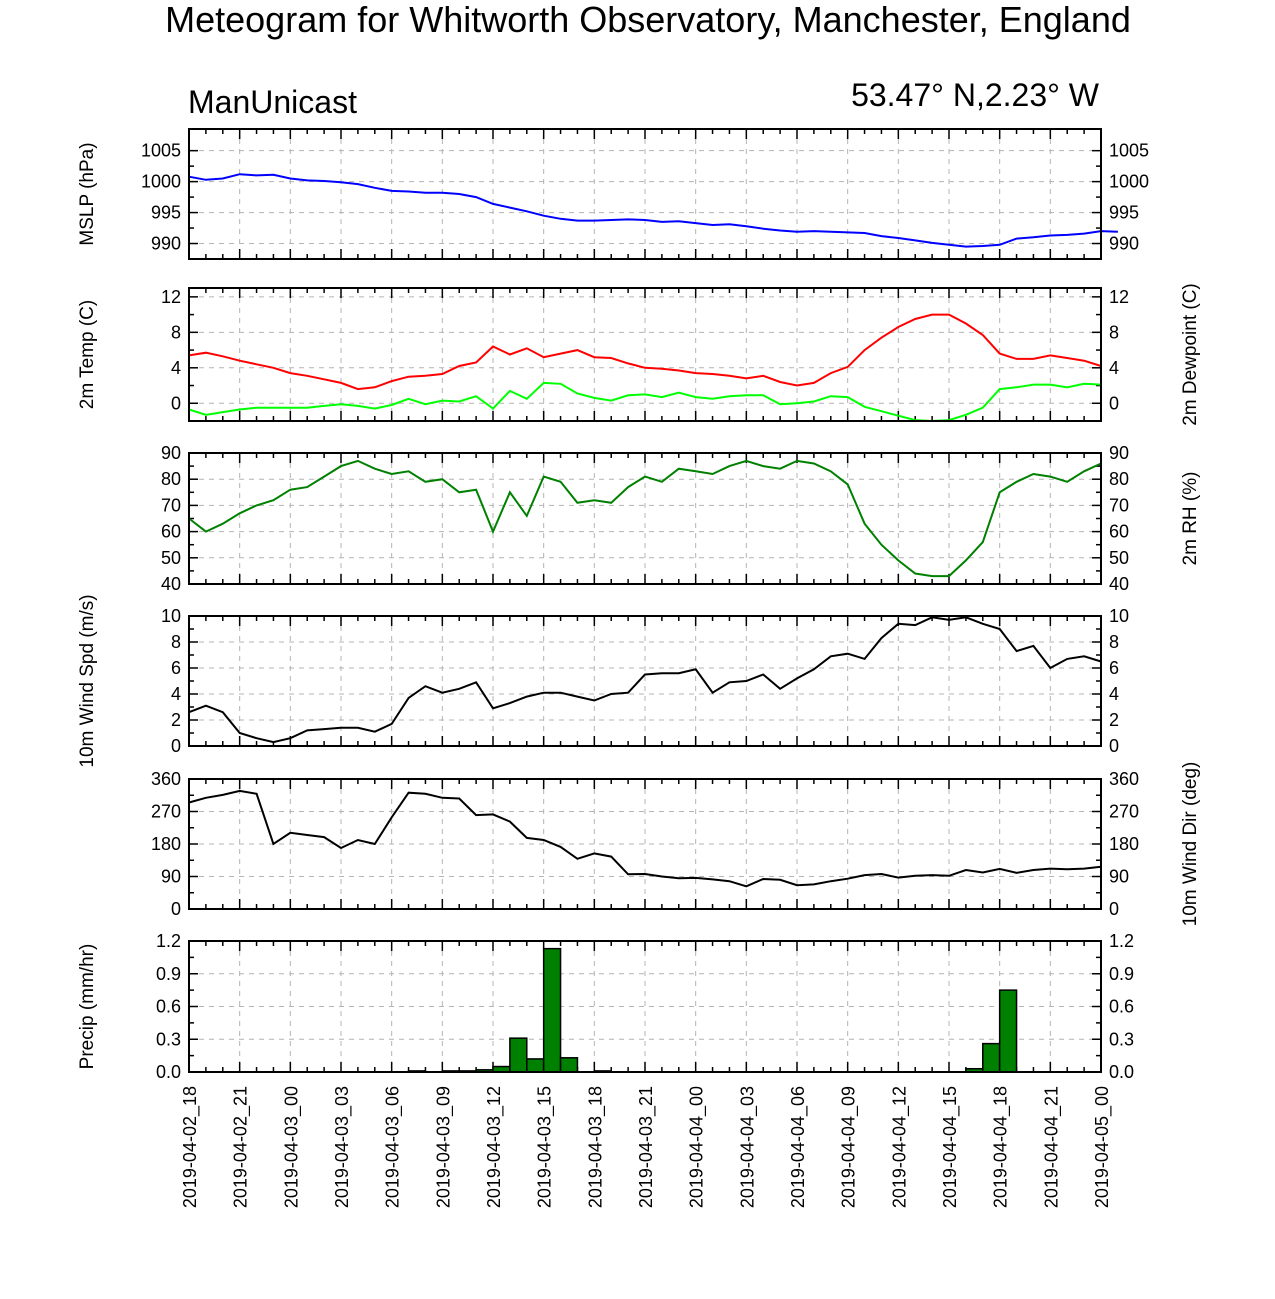  Describe the element at coordinates (171, 558) in the screenshot. I see `rh-ytick-label-left: 50` at that location.